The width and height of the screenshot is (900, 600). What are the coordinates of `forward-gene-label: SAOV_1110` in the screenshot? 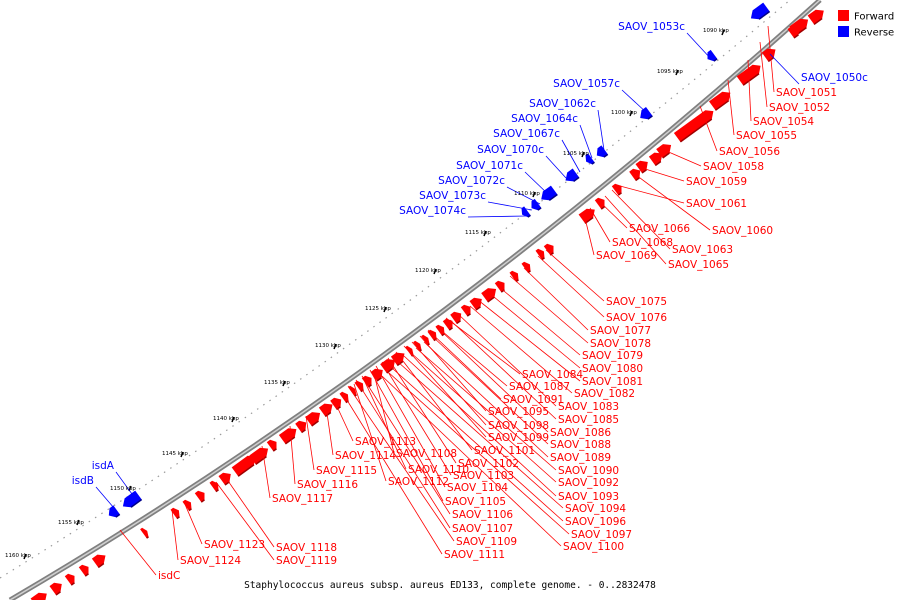 It's located at (438, 470).